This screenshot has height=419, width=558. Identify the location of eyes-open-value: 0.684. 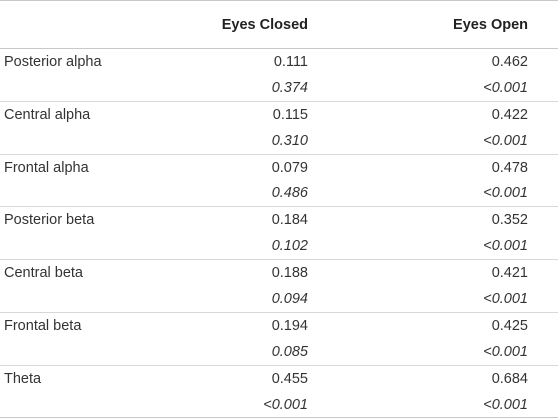
(418, 378).